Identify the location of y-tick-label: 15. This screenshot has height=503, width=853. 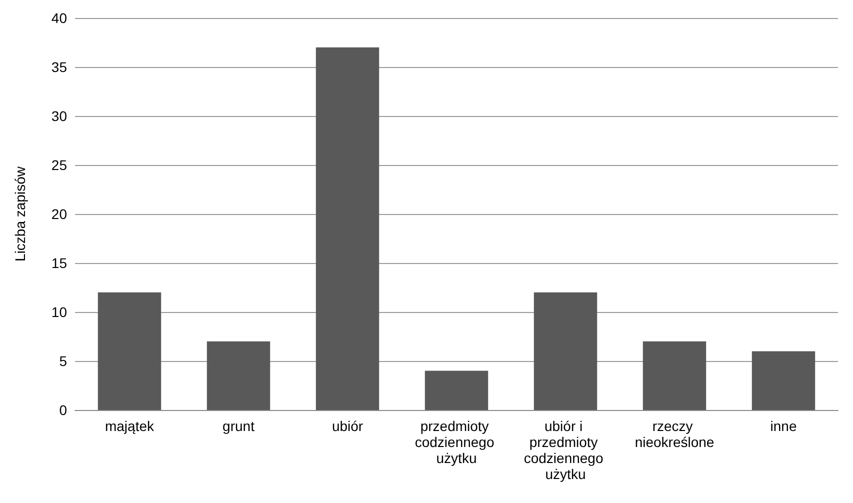
(59, 263).